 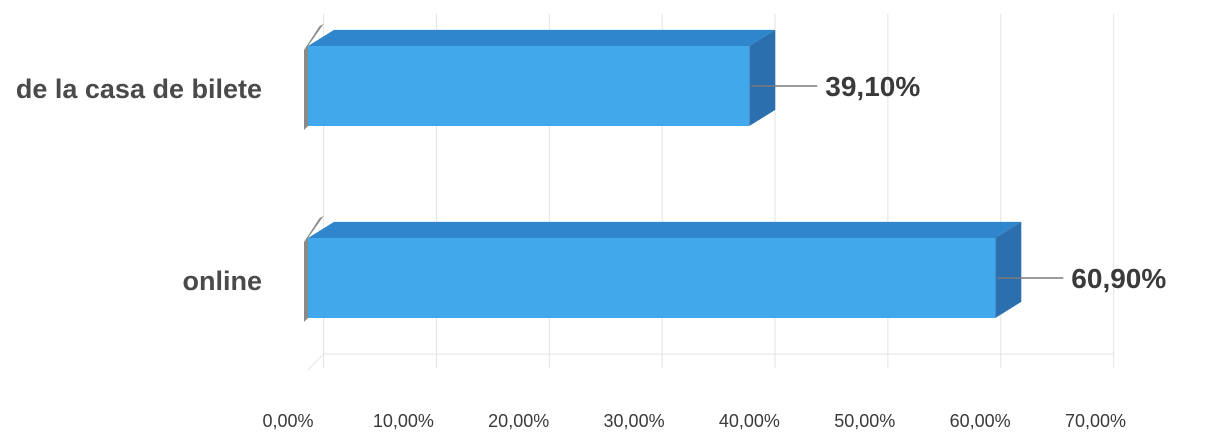 I want to click on x-tick-label: 0,00%, so click(x=287, y=421).